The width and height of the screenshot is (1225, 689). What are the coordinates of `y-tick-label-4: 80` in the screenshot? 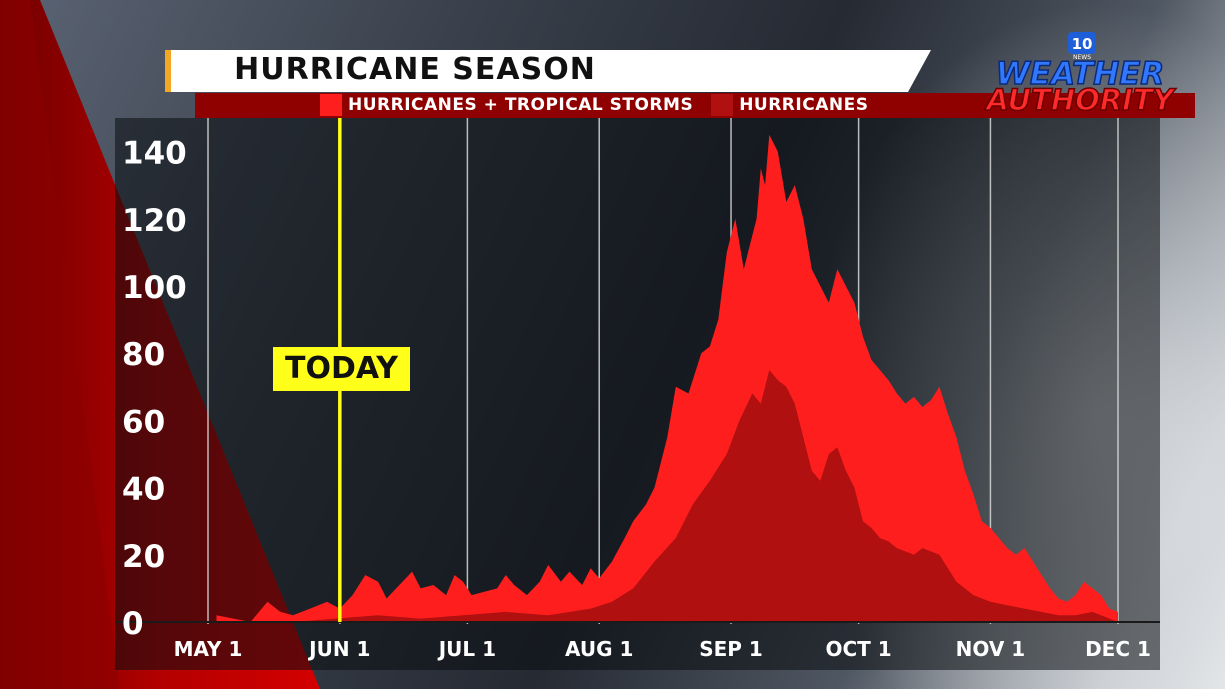 It's located at (143, 355).